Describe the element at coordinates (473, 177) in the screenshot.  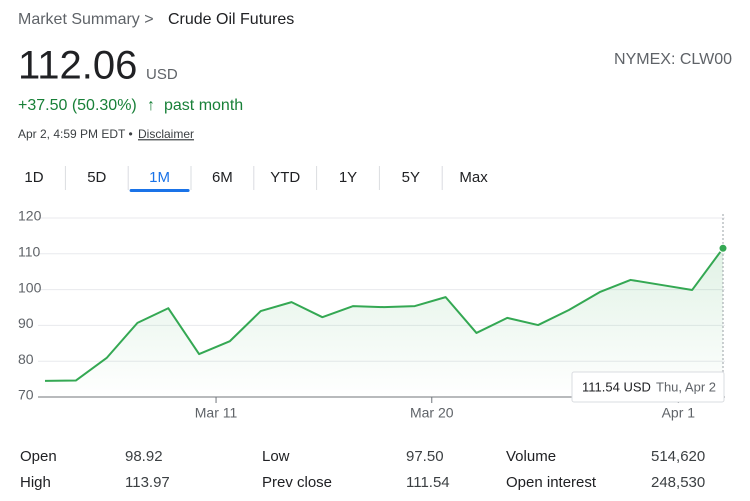
I see `range-tab: Max` at that location.